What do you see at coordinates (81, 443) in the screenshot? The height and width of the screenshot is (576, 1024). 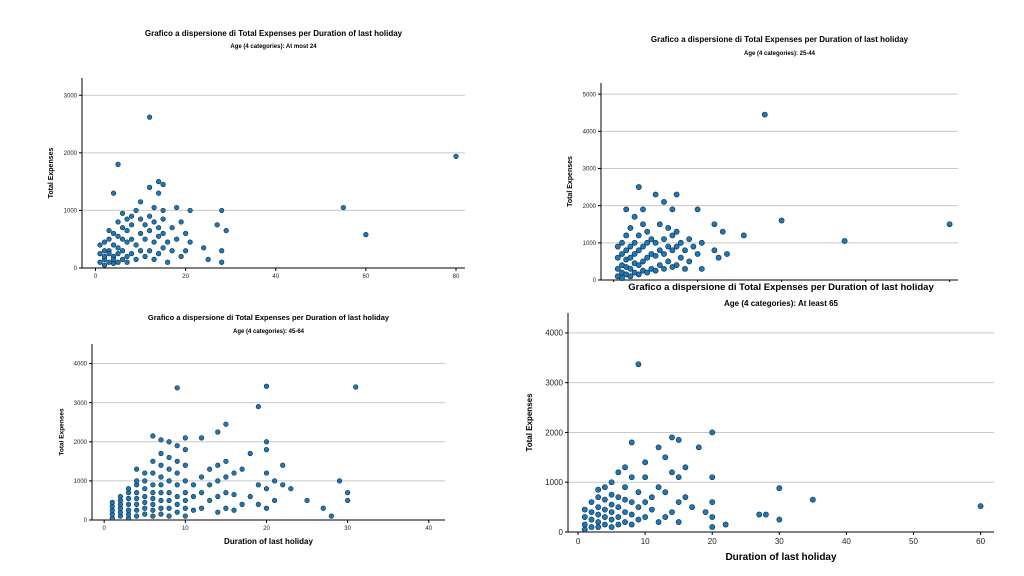 I see `y-tick-label: 2000` at bounding box center [81, 443].